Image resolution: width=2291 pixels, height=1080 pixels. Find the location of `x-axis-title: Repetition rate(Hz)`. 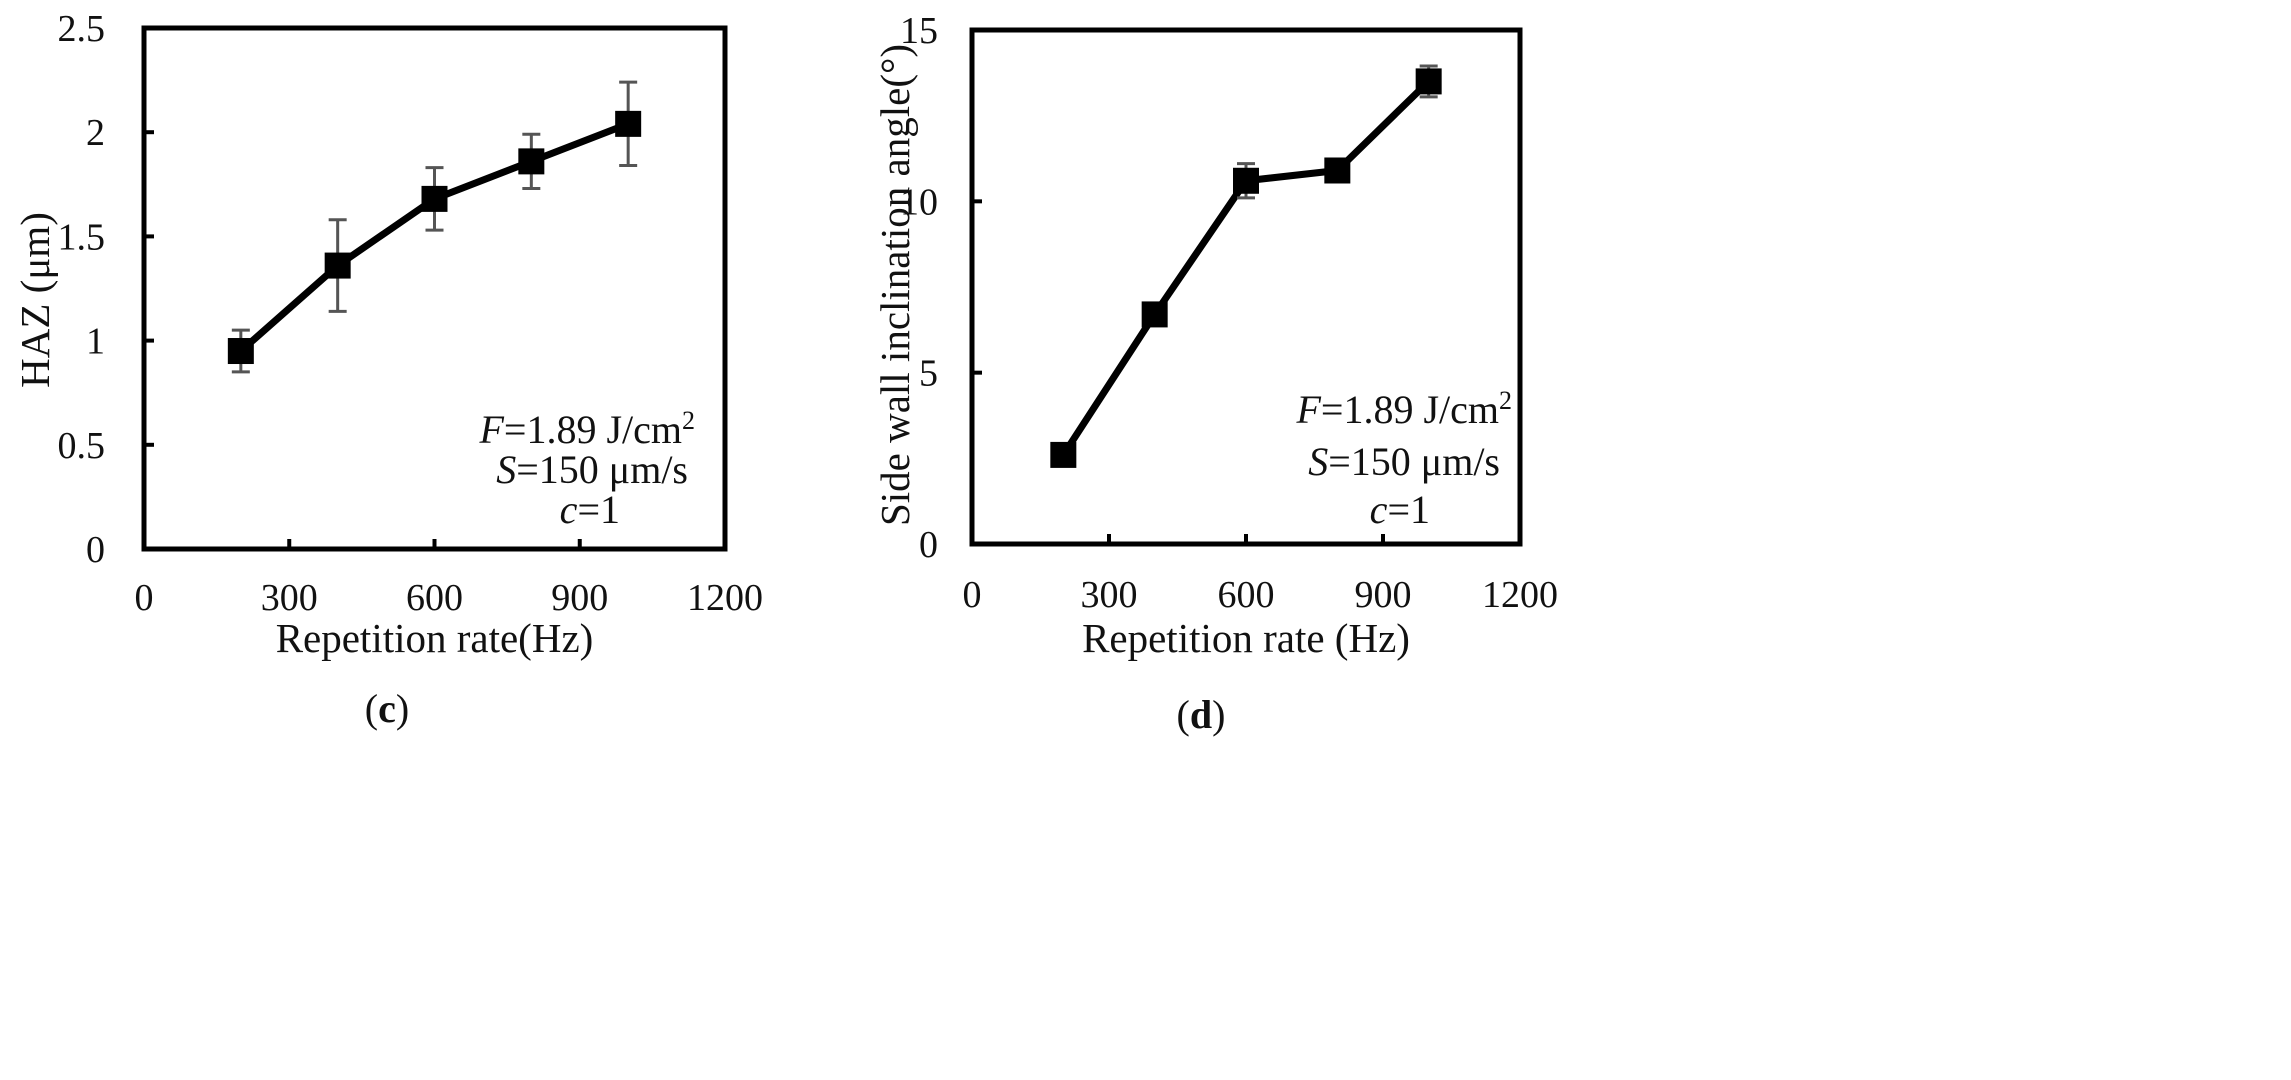

x-axis-title: Repetition rate(Hz) is located at coordinates (435, 638).